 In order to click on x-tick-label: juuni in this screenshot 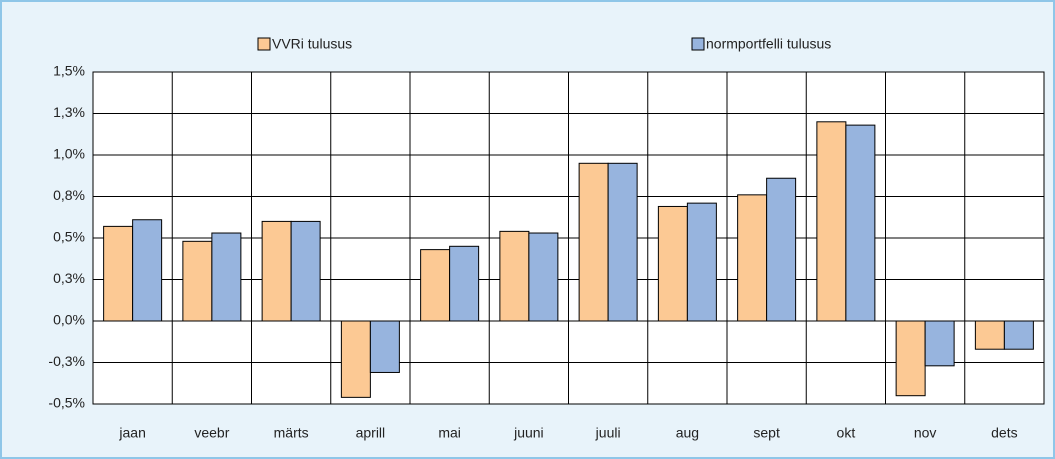, I will do `click(528, 433)`.